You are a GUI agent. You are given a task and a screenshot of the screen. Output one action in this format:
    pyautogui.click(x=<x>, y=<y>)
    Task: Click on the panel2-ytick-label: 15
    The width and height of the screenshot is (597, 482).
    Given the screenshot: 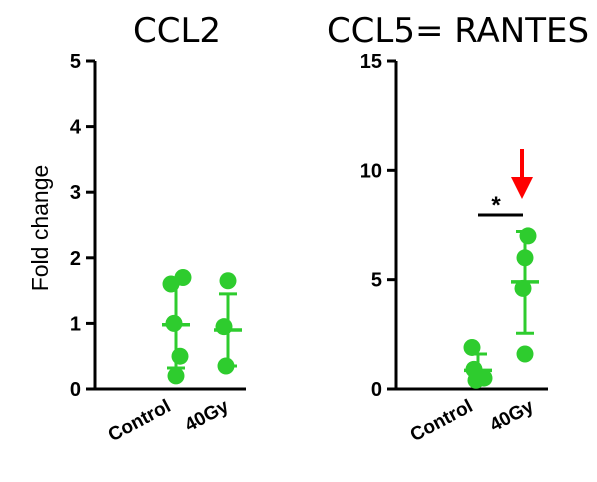 What is the action you would take?
    pyautogui.click(x=371, y=62)
    